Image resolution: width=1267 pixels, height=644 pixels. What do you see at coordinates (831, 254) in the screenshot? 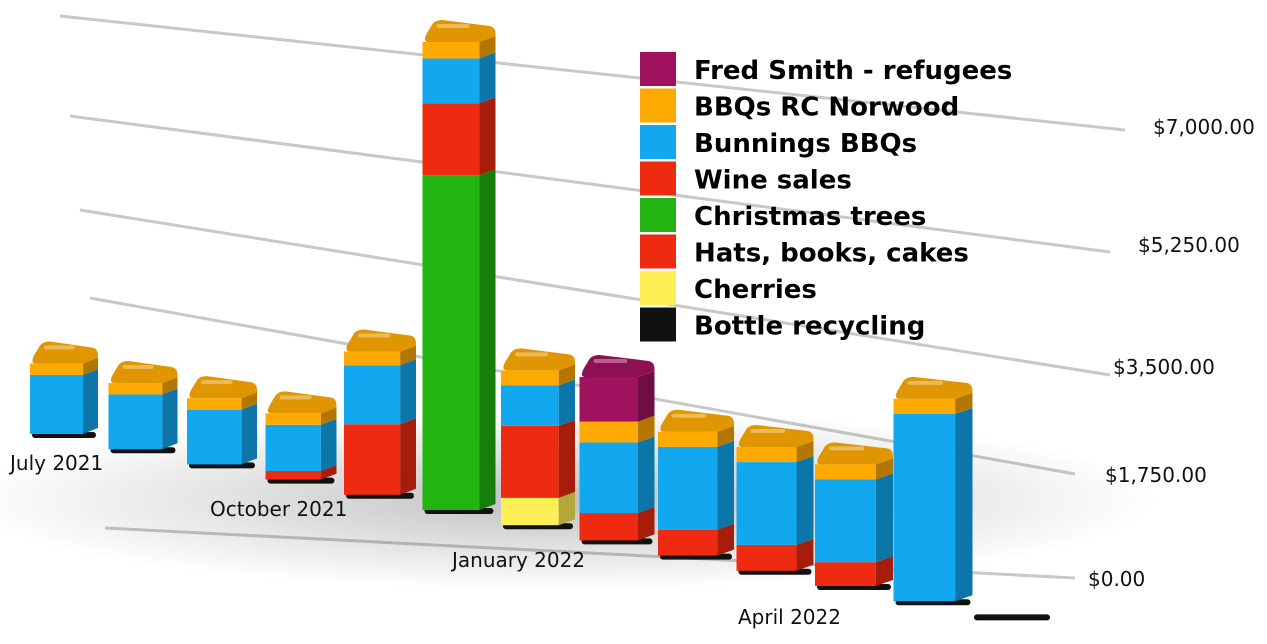
I see `legend-label: Hats, books, cakes` at bounding box center [831, 254].